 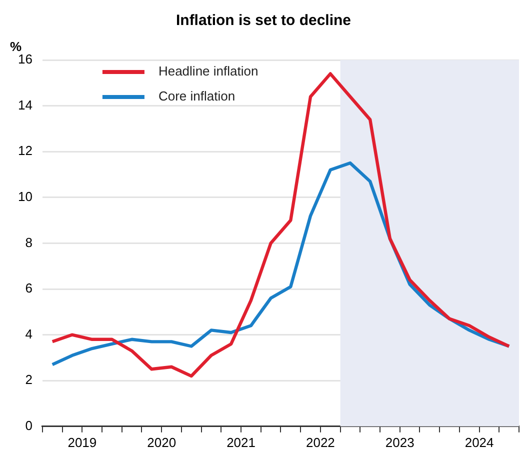 I want to click on y-tick-label: 6, so click(x=28, y=288).